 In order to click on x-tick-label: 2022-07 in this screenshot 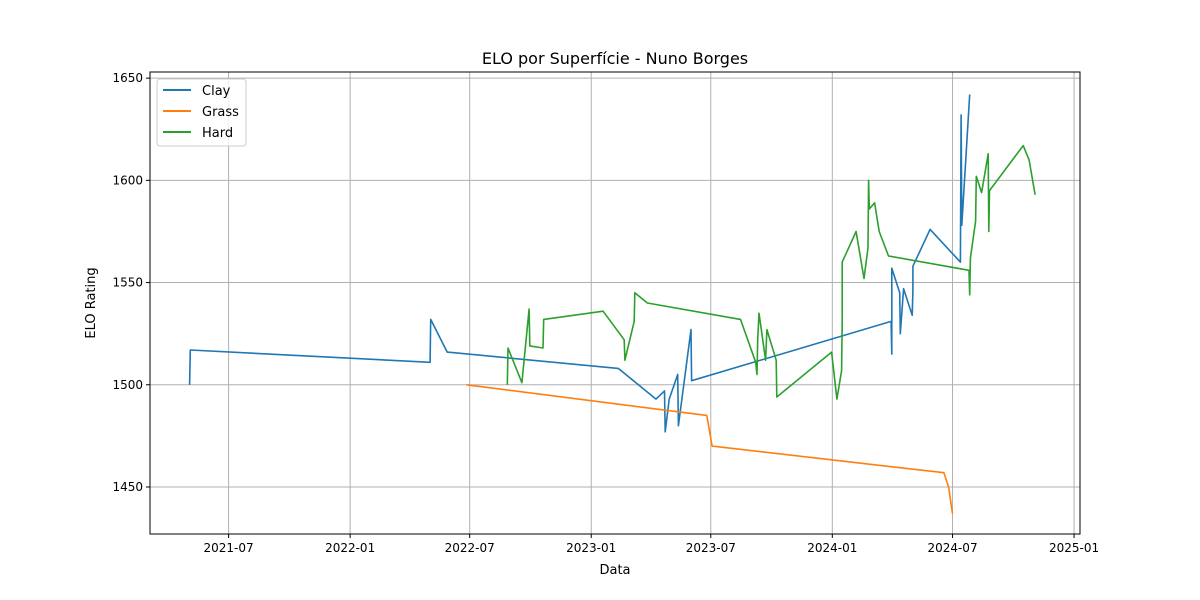, I will do `click(470, 548)`.